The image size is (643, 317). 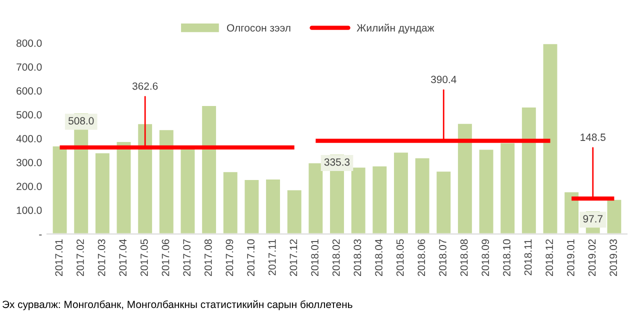 I want to click on x-tick-label: 2018.09, so click(x=486, y=257).